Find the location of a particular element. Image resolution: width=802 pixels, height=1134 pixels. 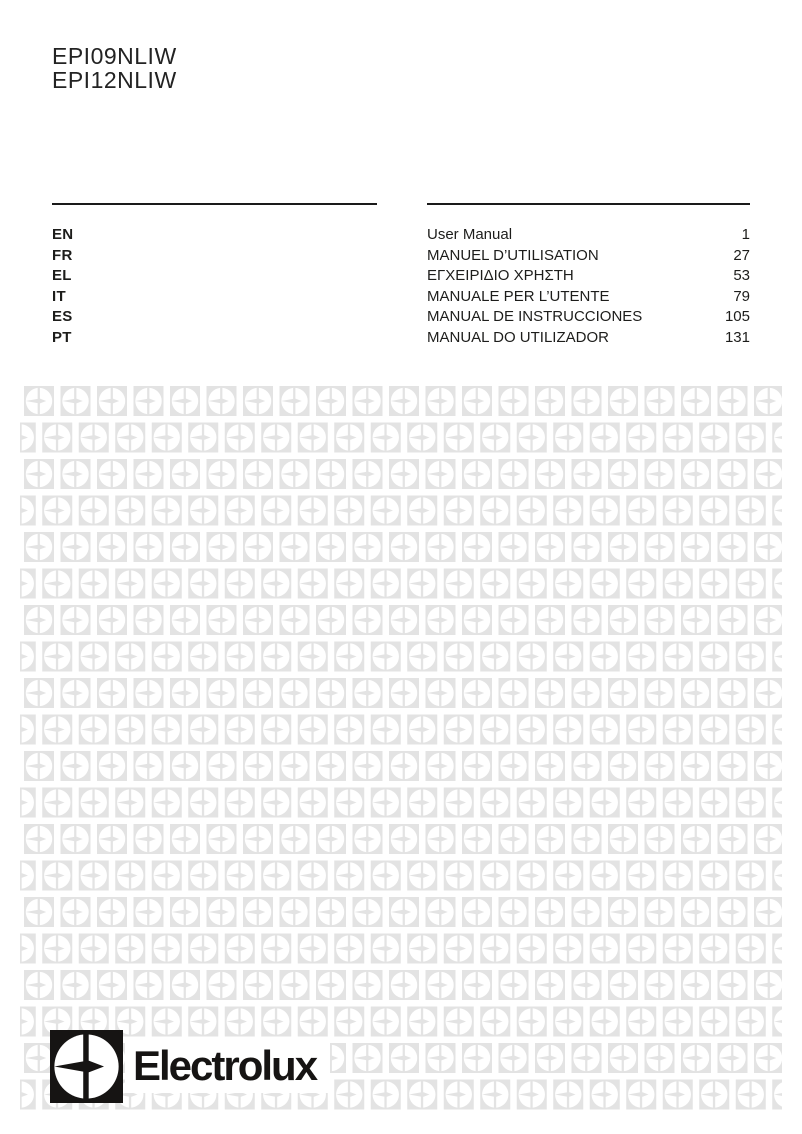

language-code: ES is located at coordinates (62, 317).